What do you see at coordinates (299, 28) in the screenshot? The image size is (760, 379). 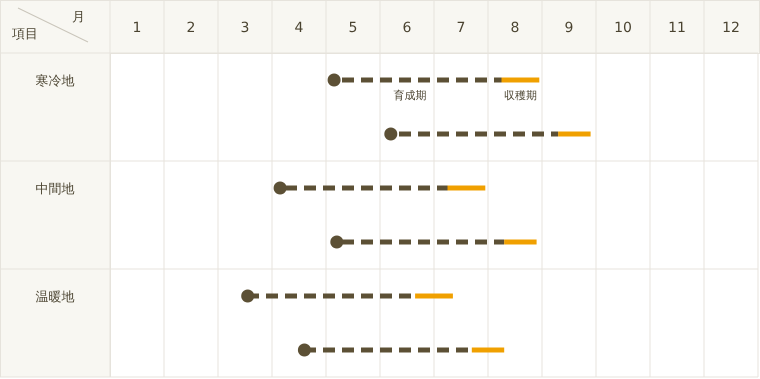 I see `x-tick-label: 4` at bounding box center [299, 28].